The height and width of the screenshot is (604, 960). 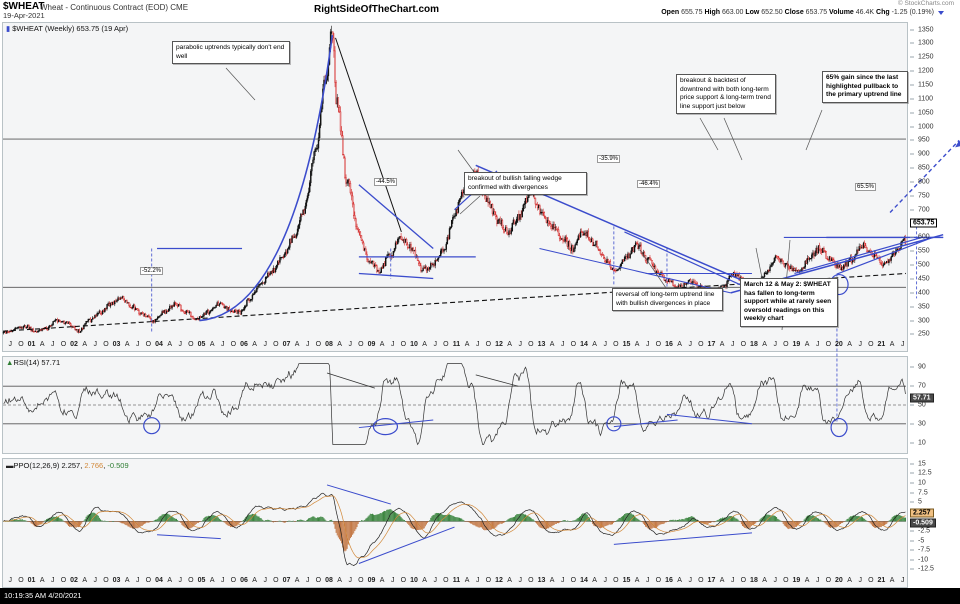 I want to click on footer-timestamp: 10:19:35 AM 4/20/2021, so click(x=43, y=595).